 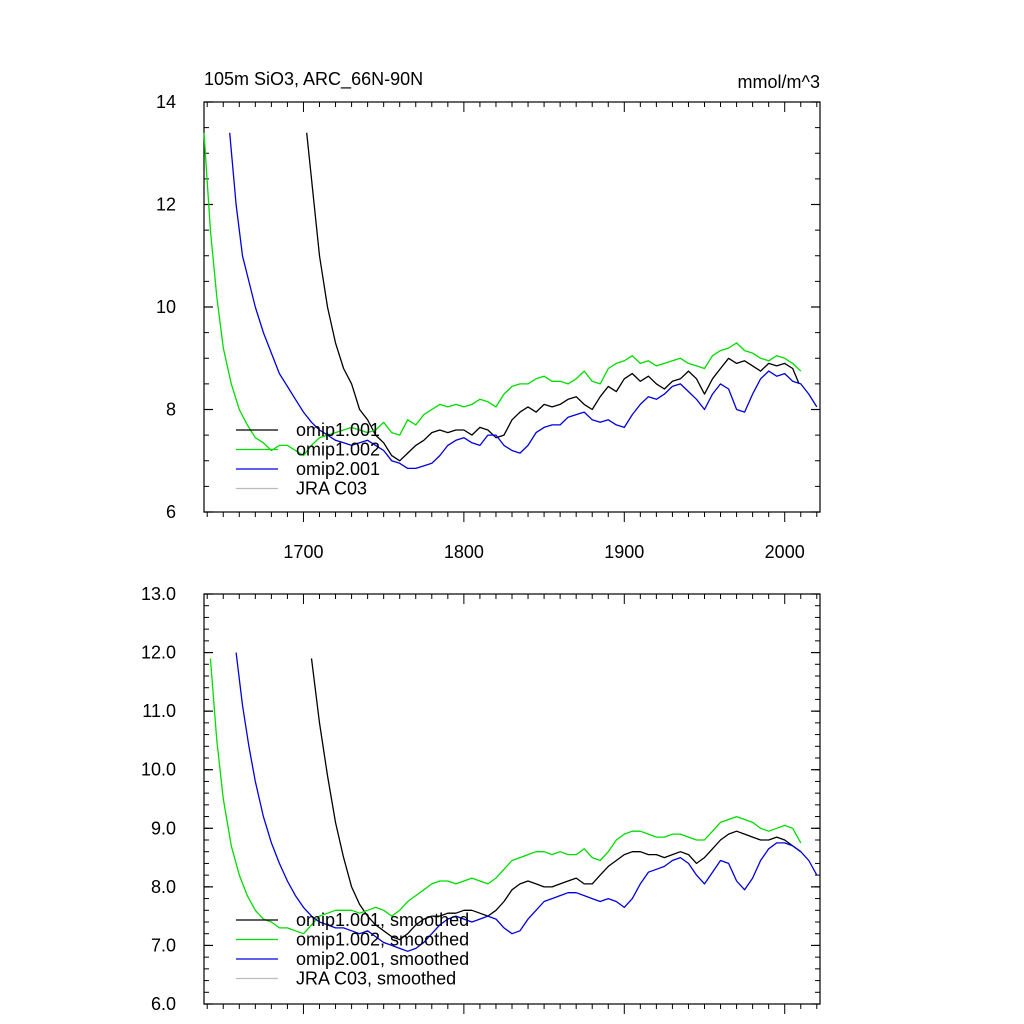 What do you see at coordinates (158, 653) in the screenshot?
I see `y-tick-label: 12.0` at bounding box center [158, 653].